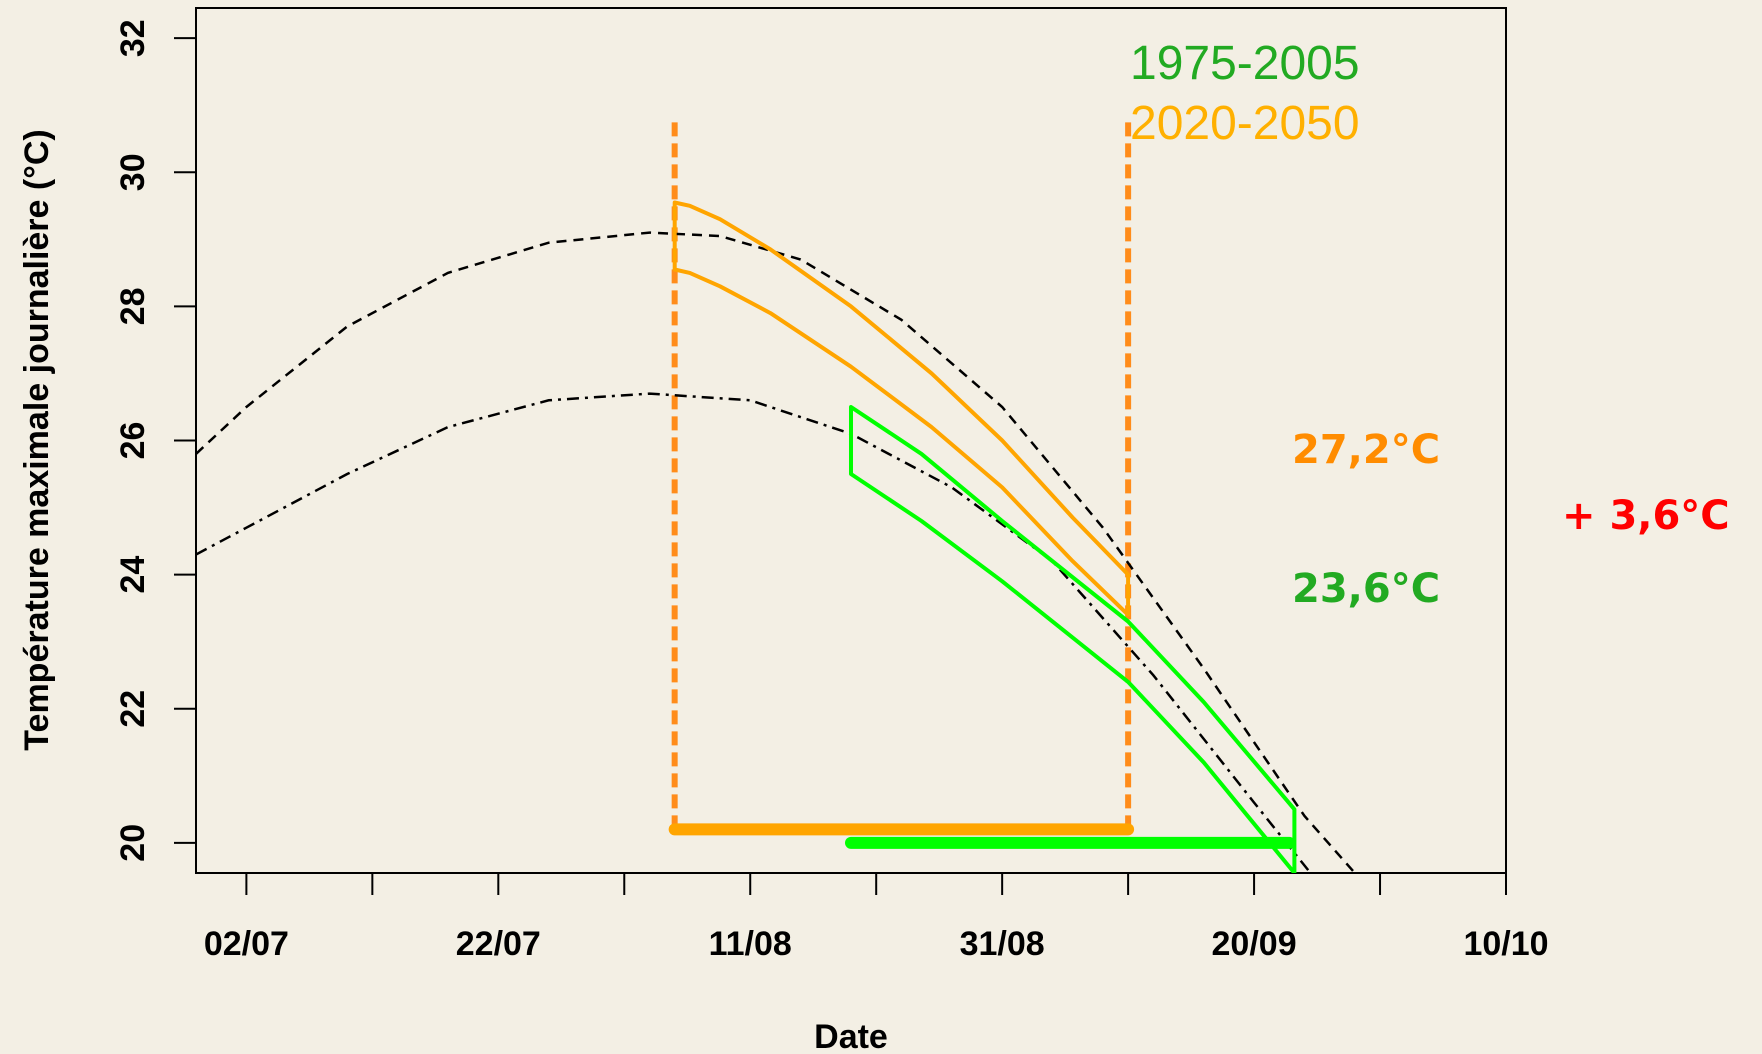 Image resolution: width=1762 pixels, height=1054 pixels. I want to click on x-tick-label: 11/08, so click(750, 944).